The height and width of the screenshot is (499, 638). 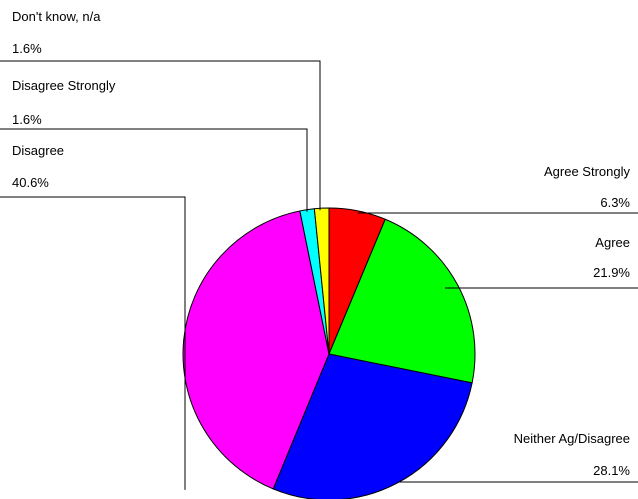 I want to click on slice-label-agree-strongly: Agree Strongly, so click(x=587, y=171).